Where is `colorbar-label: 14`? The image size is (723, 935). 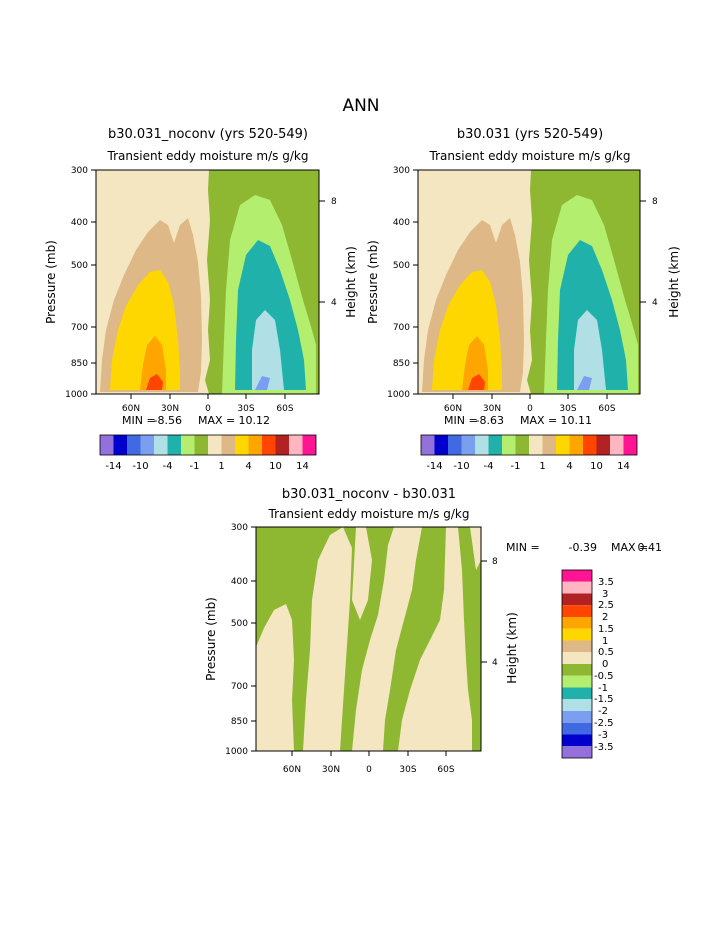
colorbar-label: 14 is located at coordinates (623, 466).